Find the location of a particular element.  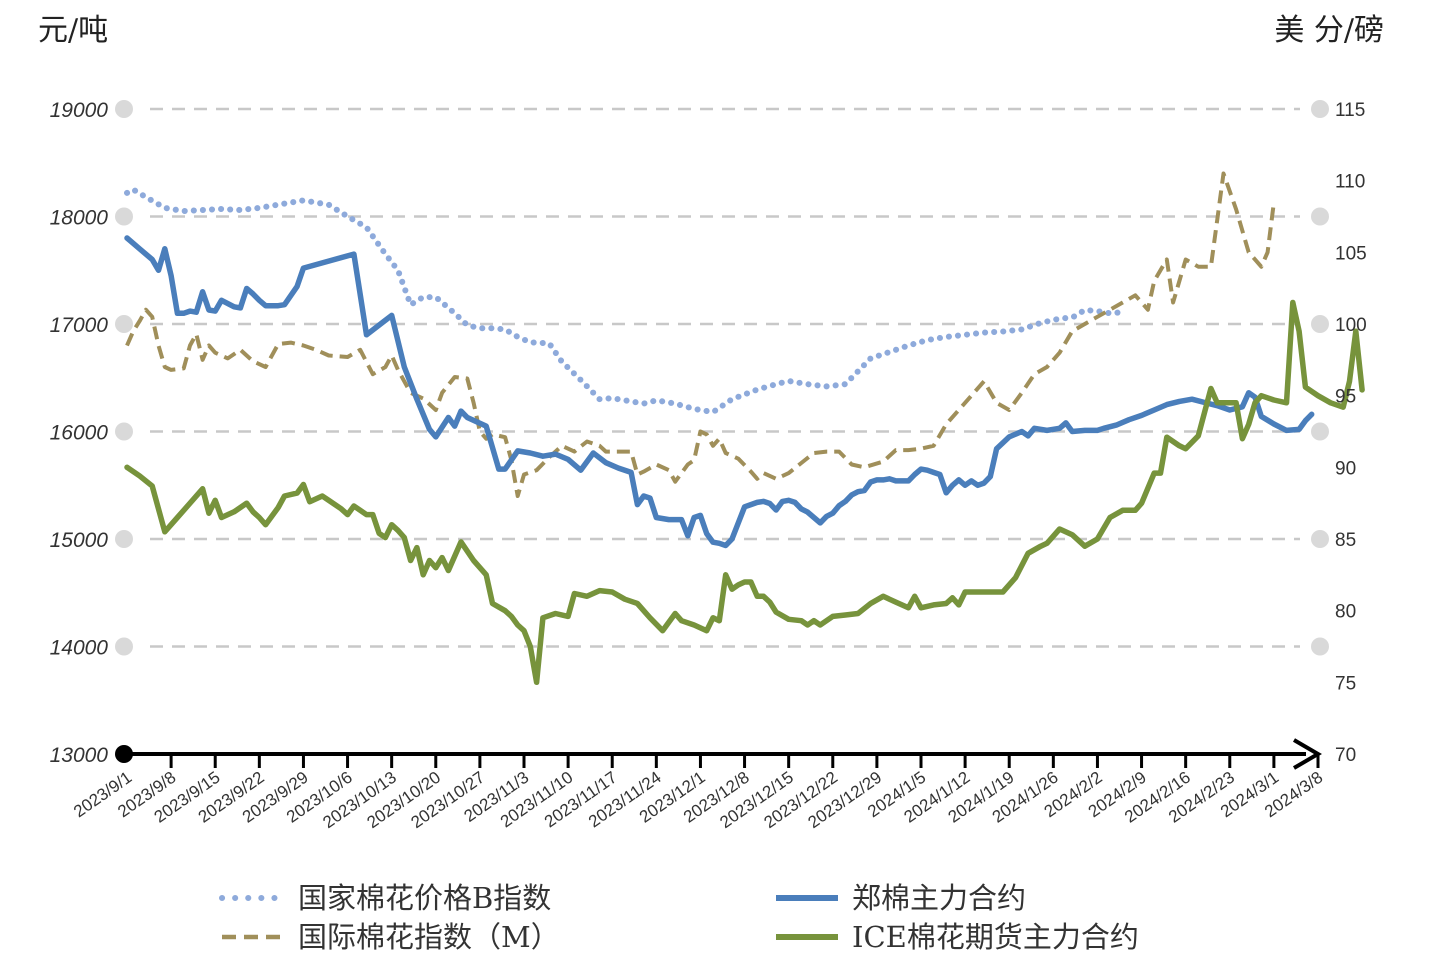

legend-item-b-index: 国家棉花价格B指数 is located at coordinates (385, 898).